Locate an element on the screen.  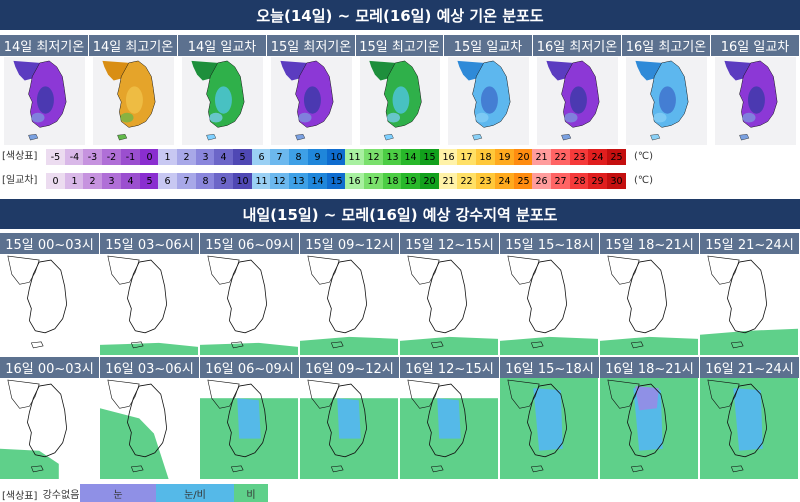
temperature-panel-title: 14일 최저기온 is located at coordinates (44, 45).